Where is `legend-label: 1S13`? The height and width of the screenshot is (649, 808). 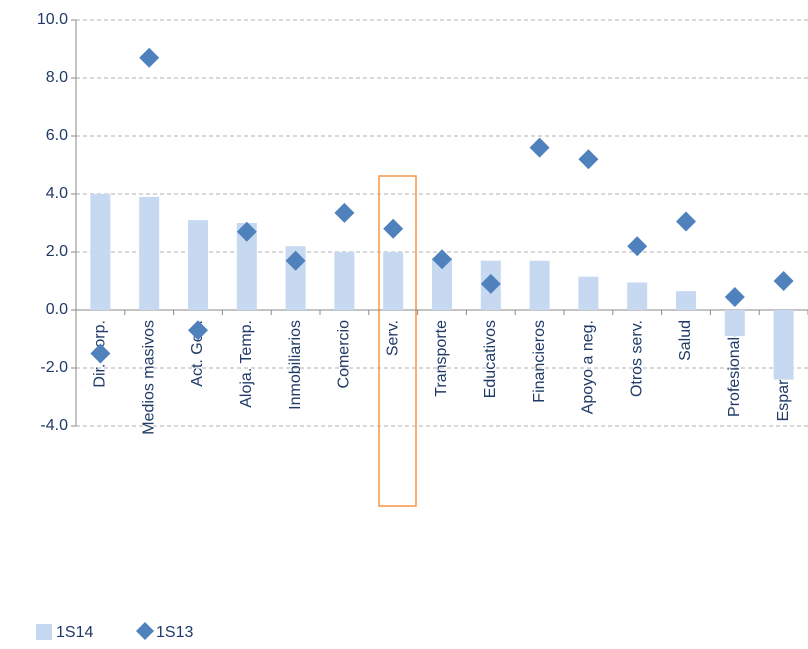 legend-label: 1S13 is located at coordinates (174, 632).